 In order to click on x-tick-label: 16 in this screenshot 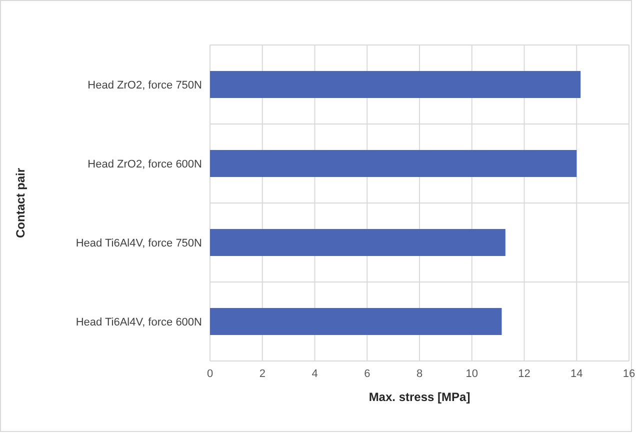, I will do `click(629, 374)`.